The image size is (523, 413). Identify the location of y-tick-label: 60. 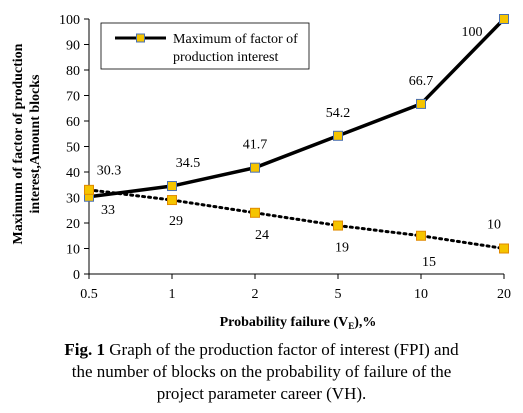
(73, 122).